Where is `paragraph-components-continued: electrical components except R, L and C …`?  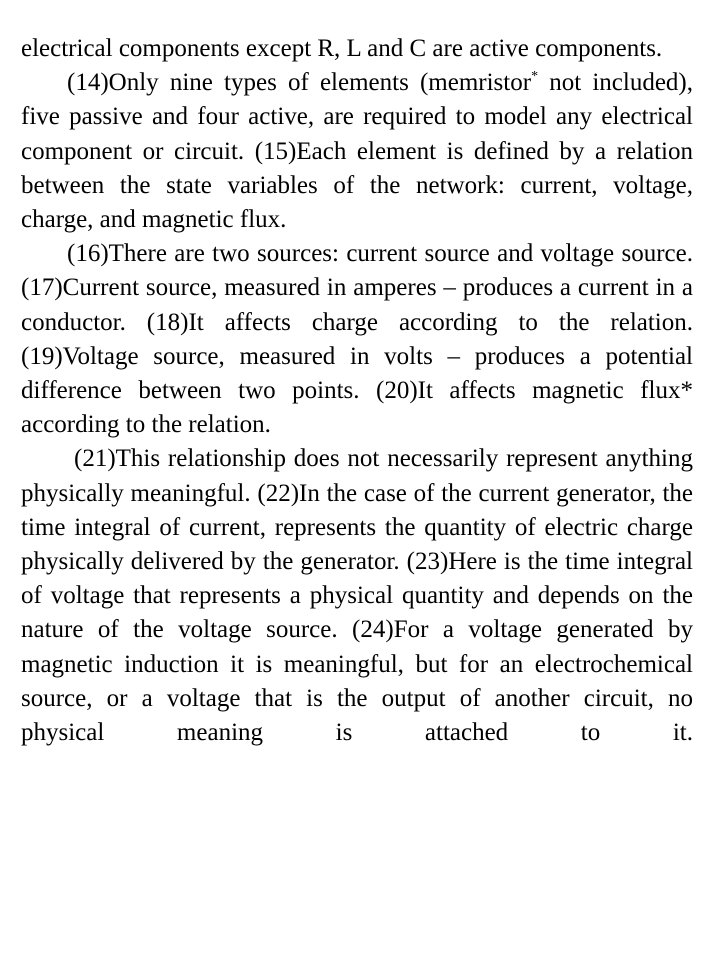
paragraph-components-continued: electrical components except R, L and C … is located at coordinates (342, 48).